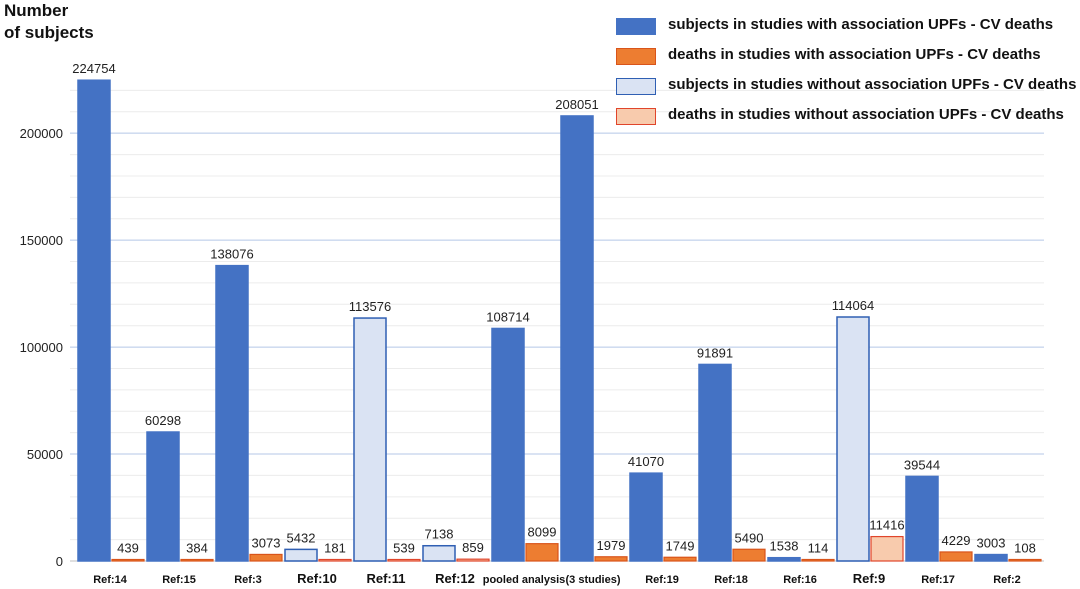 This screenshot has height=589, width=1080. What do you see at coordinates (800, 580) in the screenshot?
I see `x-tick-label: Ref:16` at bounding box center [800, 580].